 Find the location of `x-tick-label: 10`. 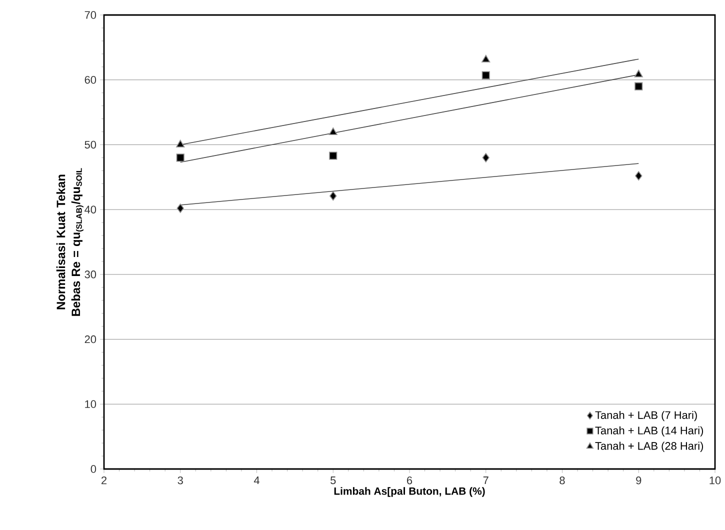

x-tick-label: 10 is located at coordinates (715, 480).